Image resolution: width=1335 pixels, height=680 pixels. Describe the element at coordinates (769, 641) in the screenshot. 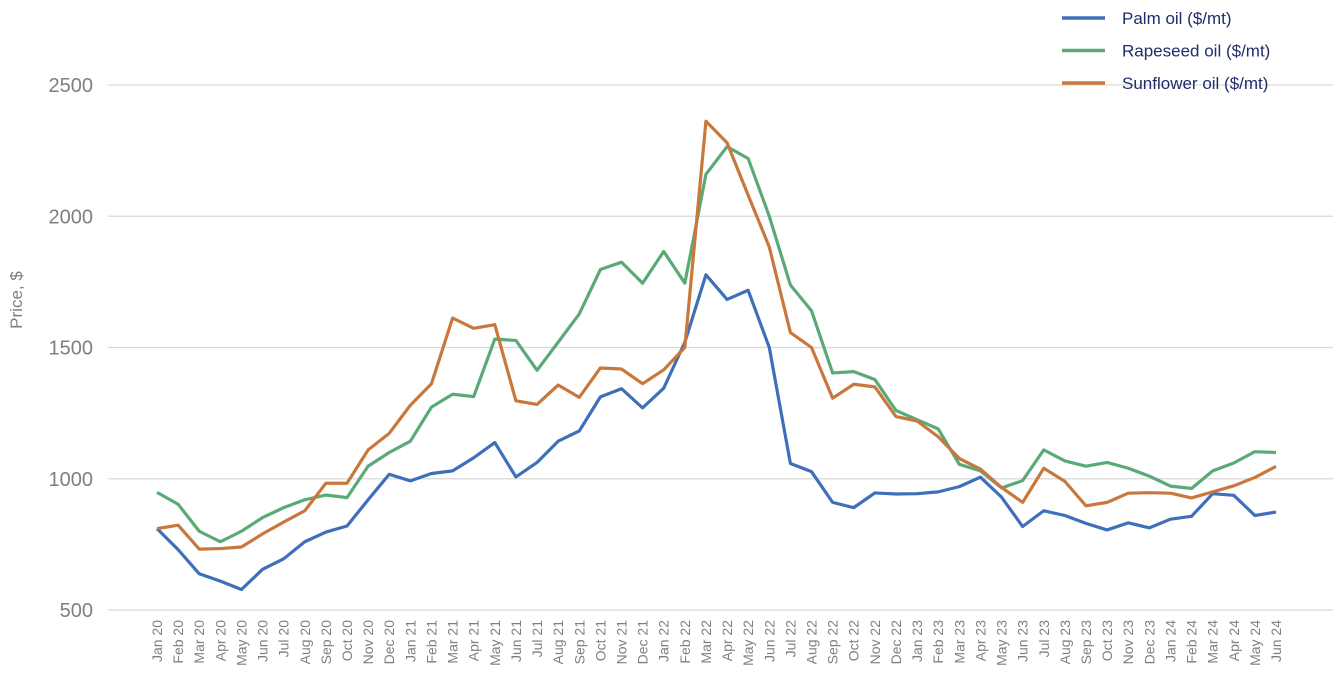

I see `x-tick-label: Jun 22` at that location.